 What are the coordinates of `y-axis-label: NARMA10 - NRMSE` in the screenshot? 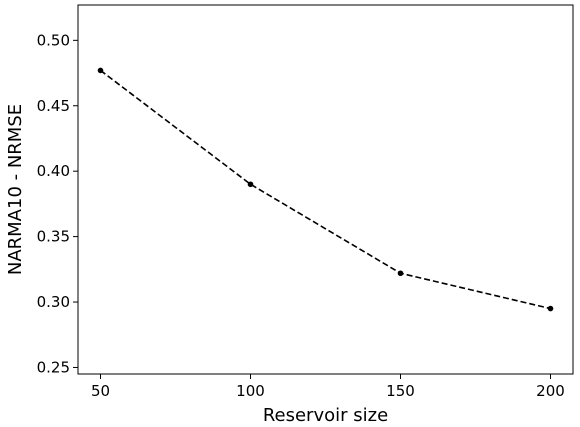 It's located at (15, 189).